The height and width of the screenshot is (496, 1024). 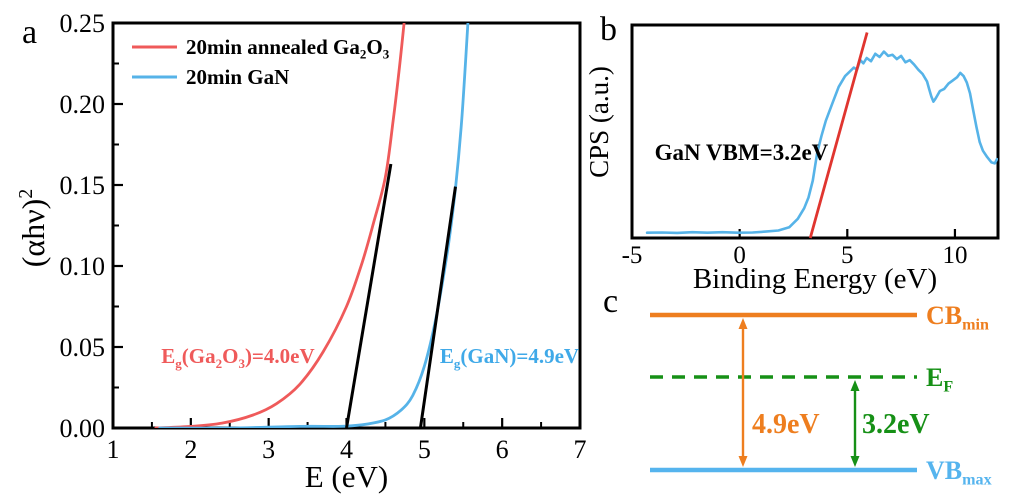 I want to click on gan-bandgap-annotation: Eg(GaN)=4.9eV, so click(x=509, y=357).